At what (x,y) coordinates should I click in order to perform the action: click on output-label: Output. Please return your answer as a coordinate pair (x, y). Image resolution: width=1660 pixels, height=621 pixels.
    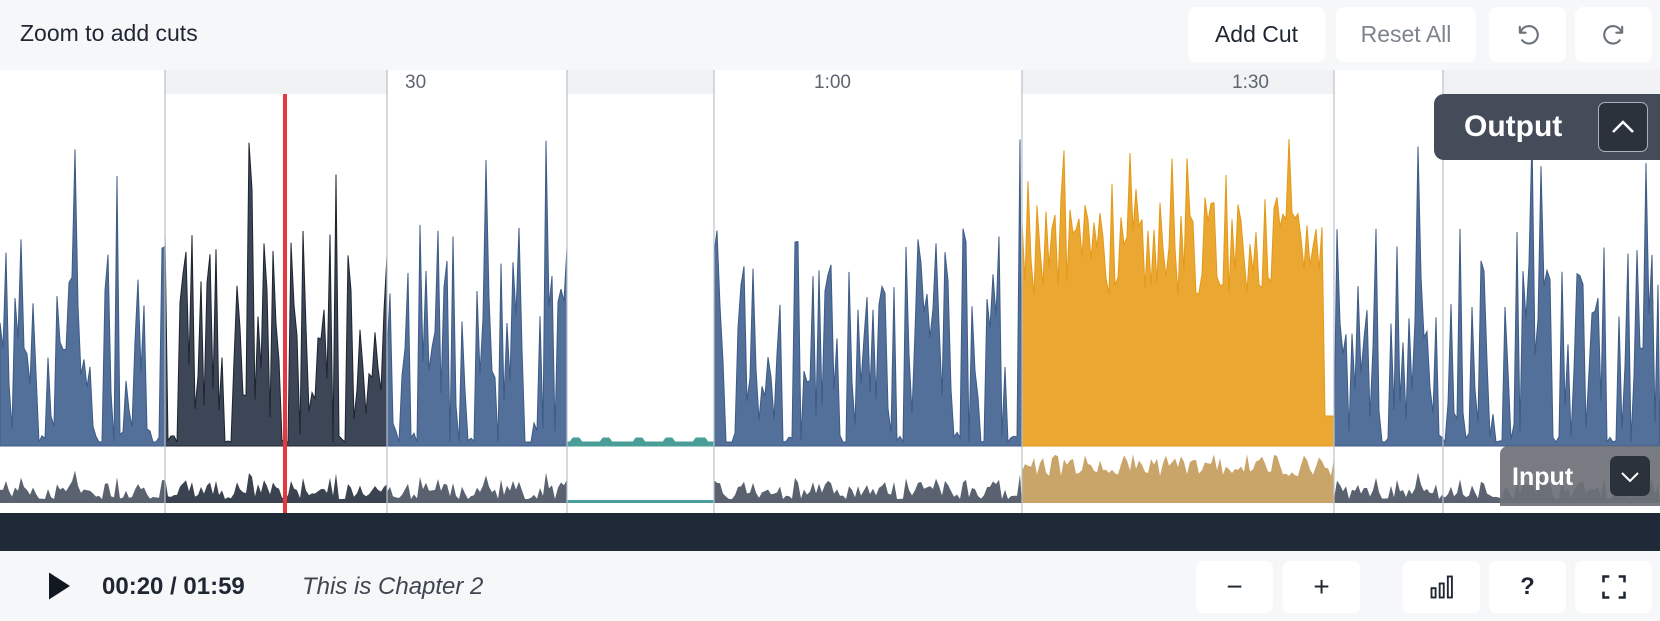
    Looking at the image, I should click on (1513, 126).